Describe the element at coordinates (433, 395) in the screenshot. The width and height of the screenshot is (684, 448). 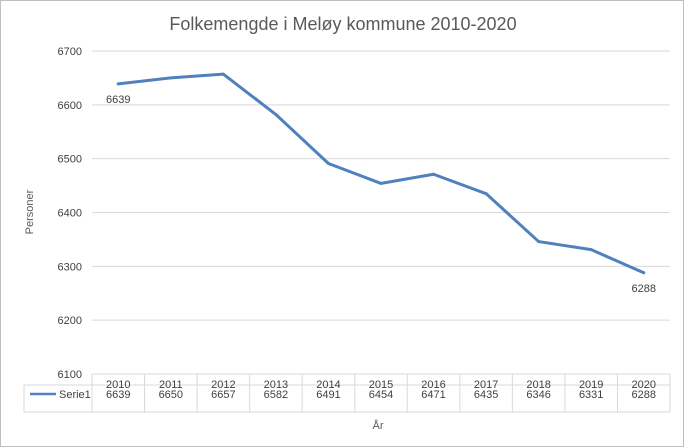
I see `table-value-cell: 6471` at that location.